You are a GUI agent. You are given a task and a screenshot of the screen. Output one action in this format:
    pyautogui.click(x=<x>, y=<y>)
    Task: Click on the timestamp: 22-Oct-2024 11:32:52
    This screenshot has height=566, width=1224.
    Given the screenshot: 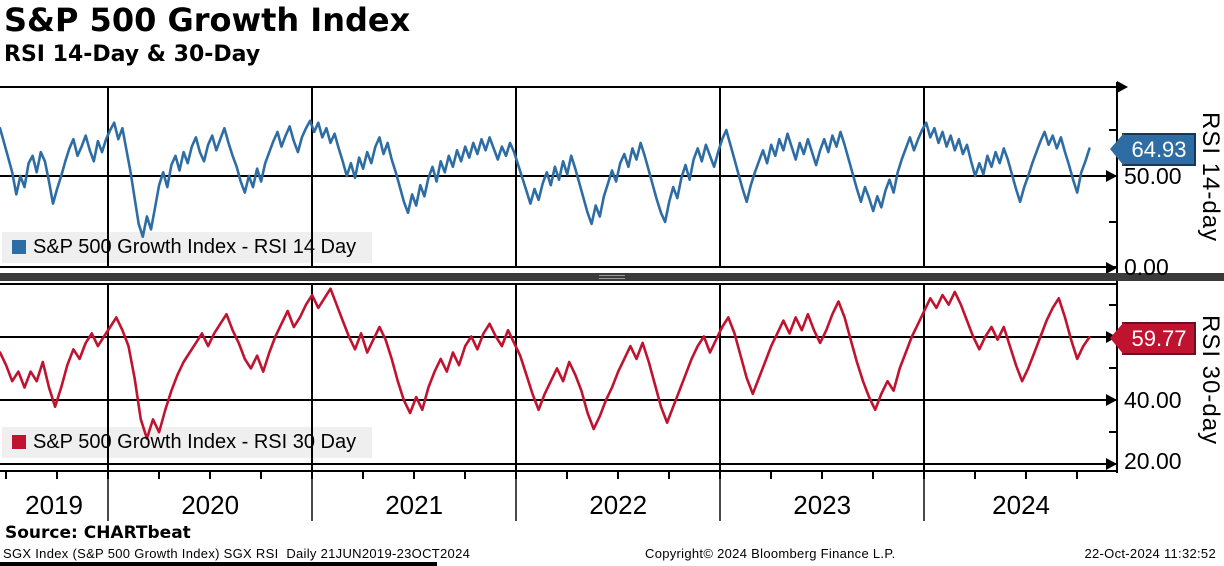 What is the action you would take?
    pyautogui.click(x=1150, y=553)
    